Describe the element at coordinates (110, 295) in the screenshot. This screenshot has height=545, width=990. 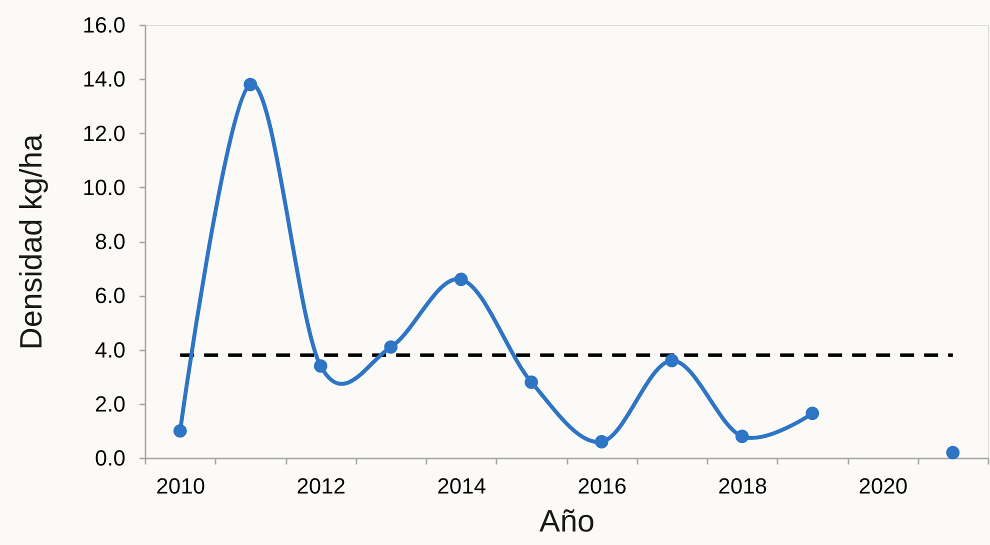
I see `y-tick-label: 6.0` at that location.